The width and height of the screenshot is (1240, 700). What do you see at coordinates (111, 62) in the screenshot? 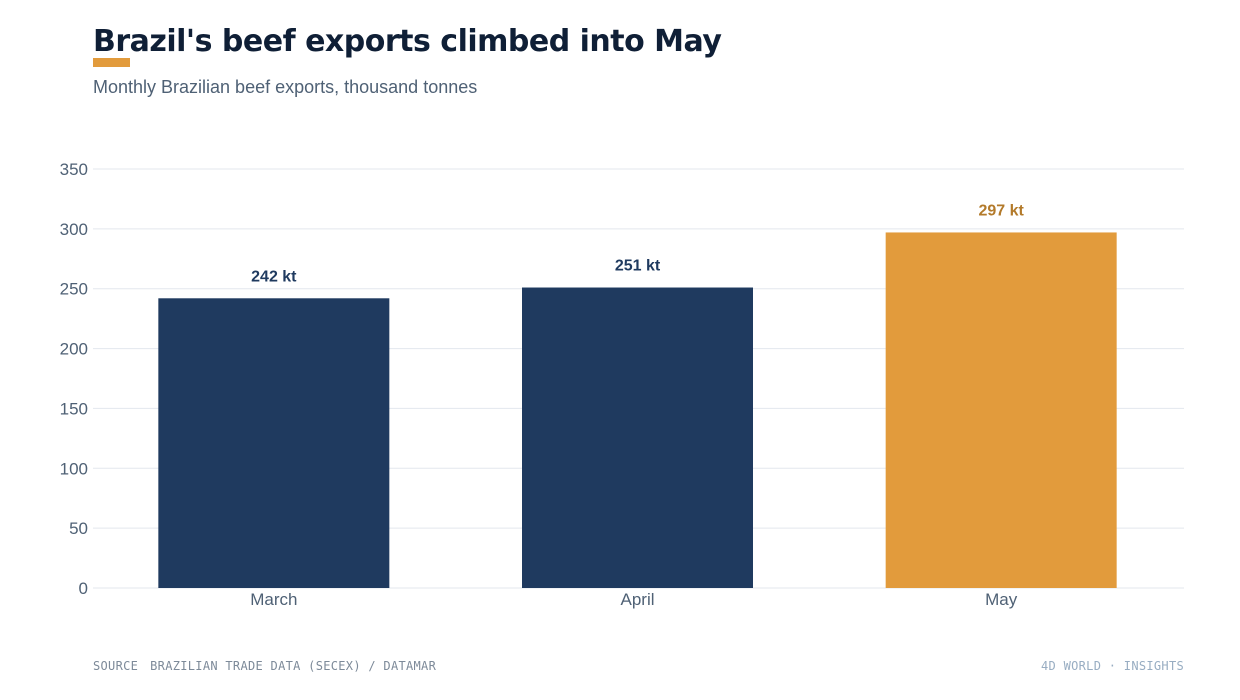
I see `title-accent-bar` at bounding box center [111, 62].